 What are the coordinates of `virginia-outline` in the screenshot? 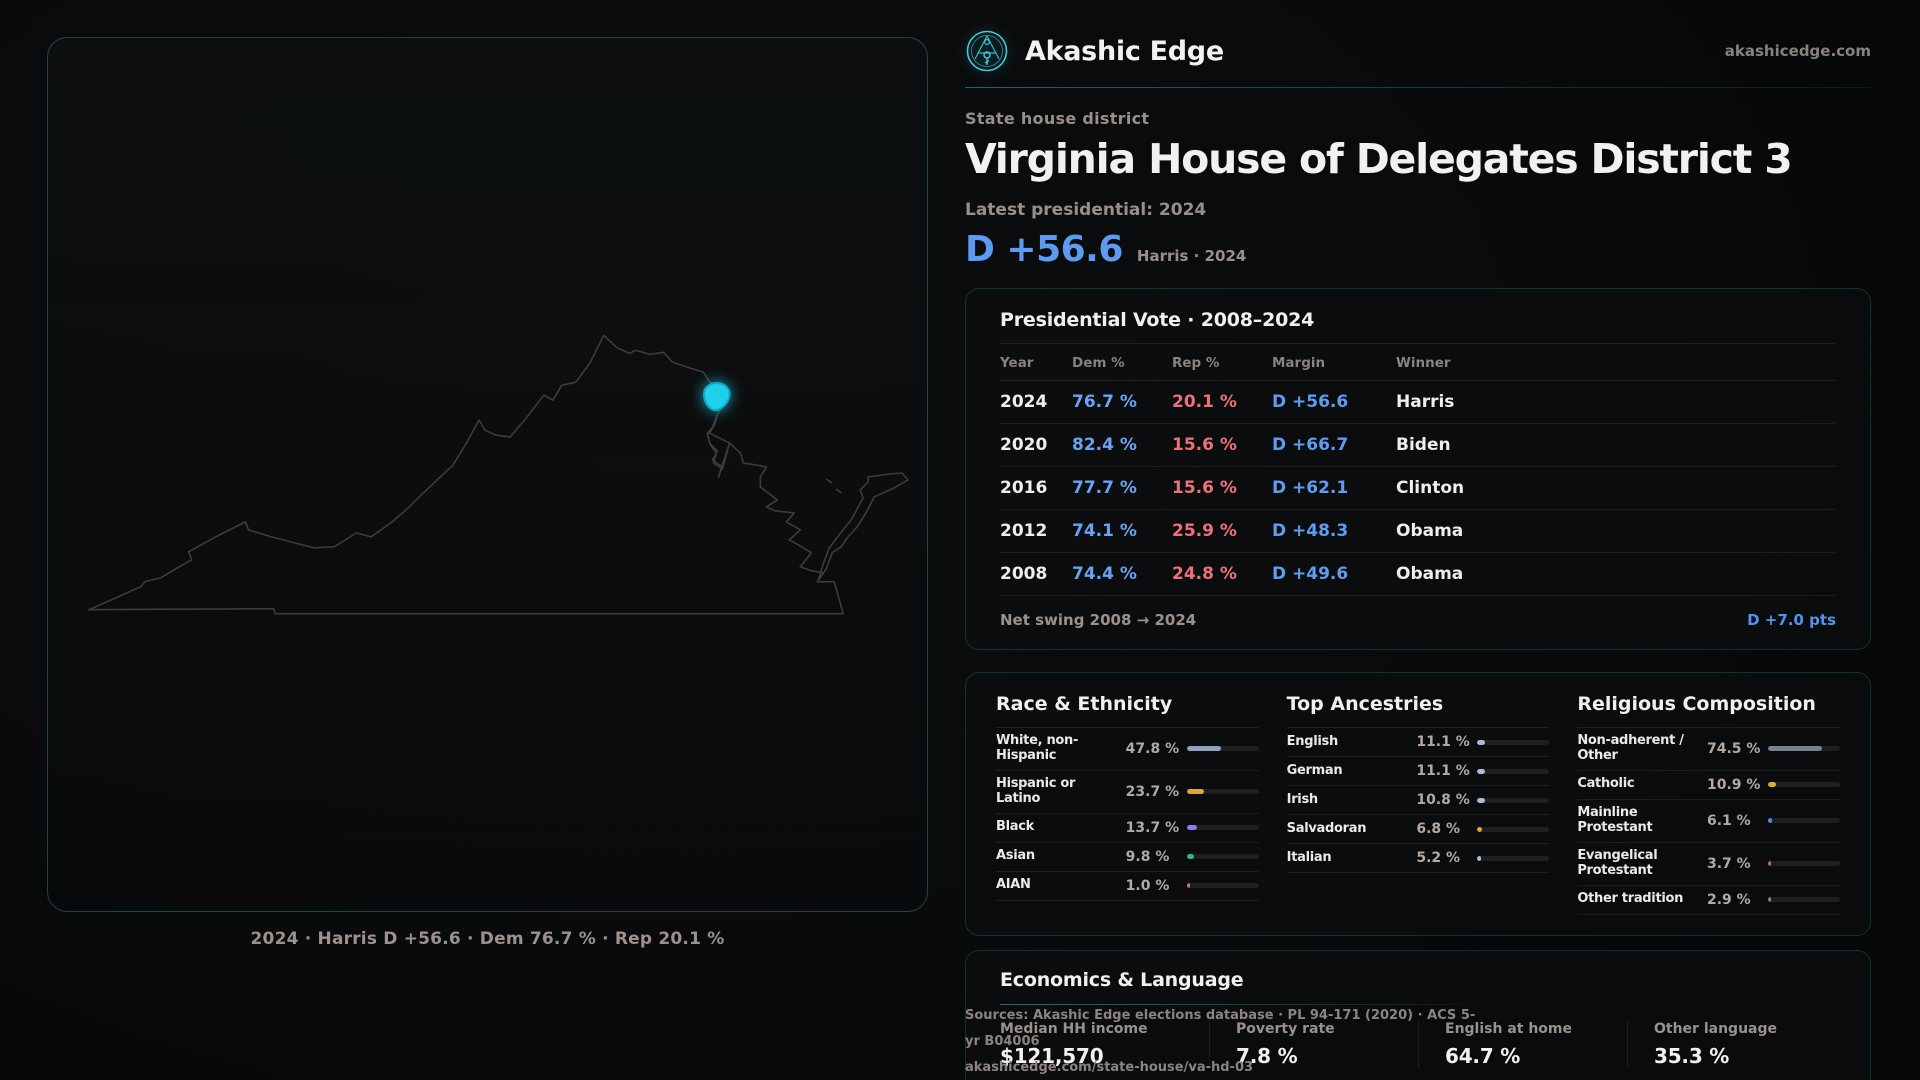 It's located at (466, 474).